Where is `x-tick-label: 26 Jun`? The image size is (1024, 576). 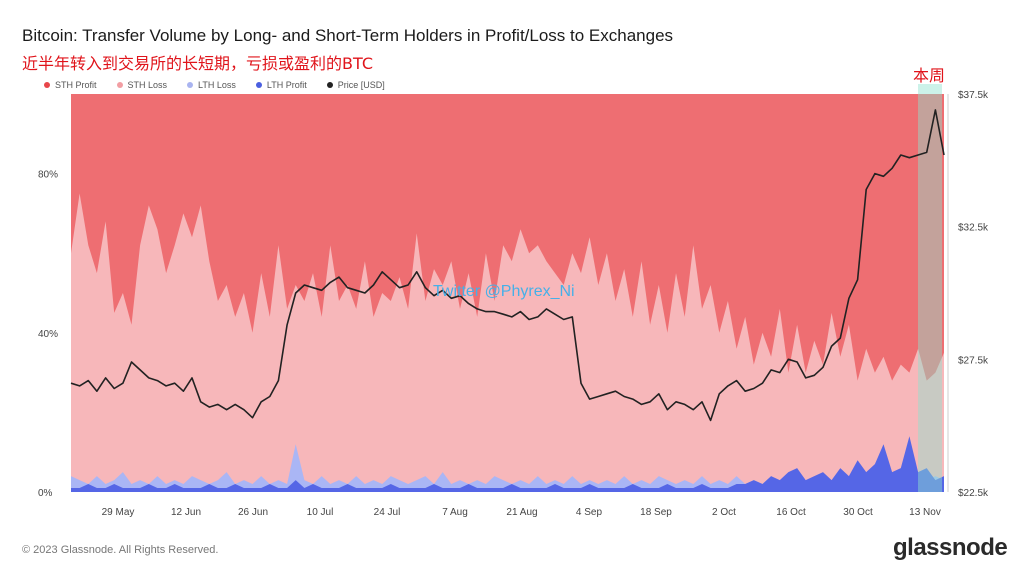
x-tick-label: 26 Jun is located at coordinates (253, 512).